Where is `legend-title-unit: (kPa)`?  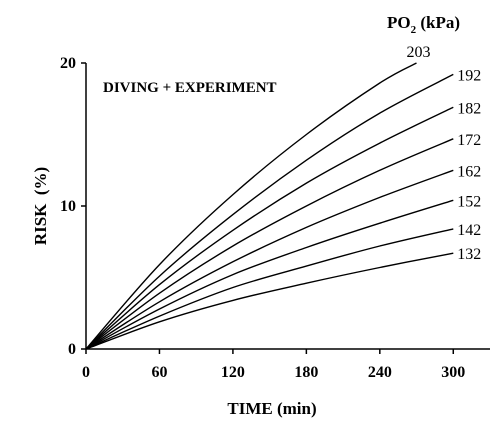
legend-title-unit: (kPa) is located at coordinates (438, 22).